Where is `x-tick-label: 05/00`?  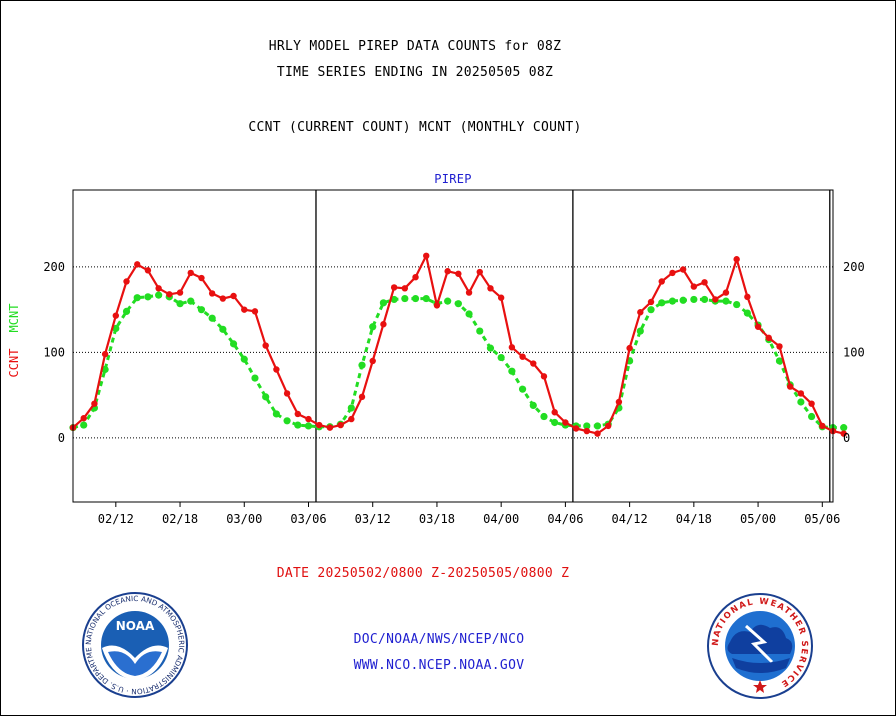 x-tick-label: 05/00 is located at coordinates (758, 519).